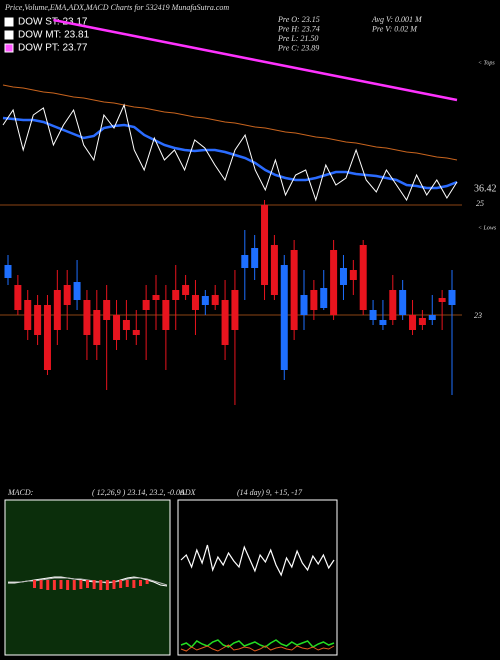 Image resolution: width=500 pixels, height=660 pixels. I want to click on level-label: 36.42, so click(485, 188).